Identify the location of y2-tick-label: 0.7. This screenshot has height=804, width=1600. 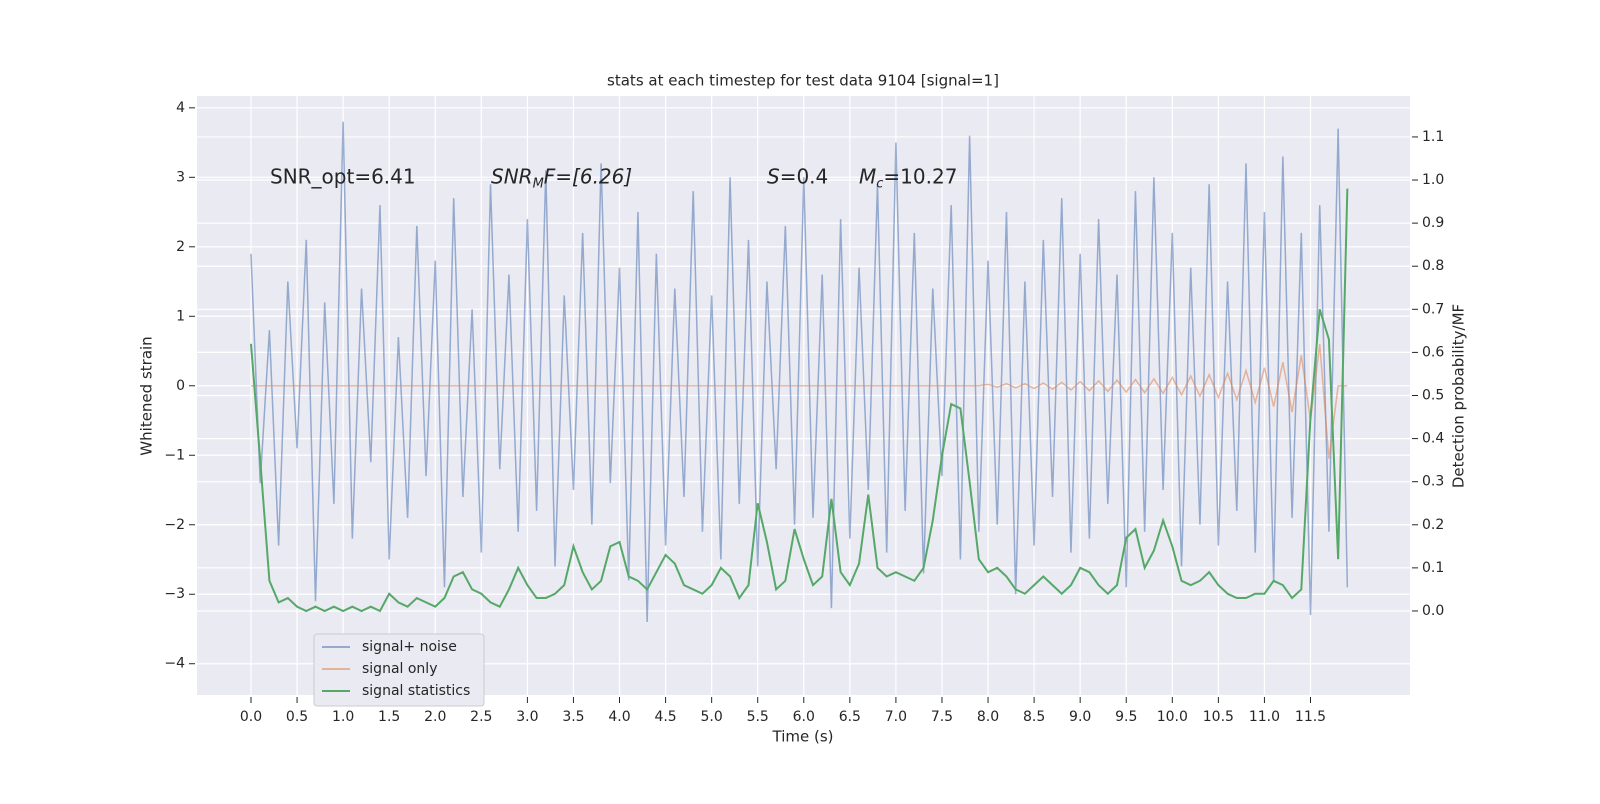
(1433, 309).